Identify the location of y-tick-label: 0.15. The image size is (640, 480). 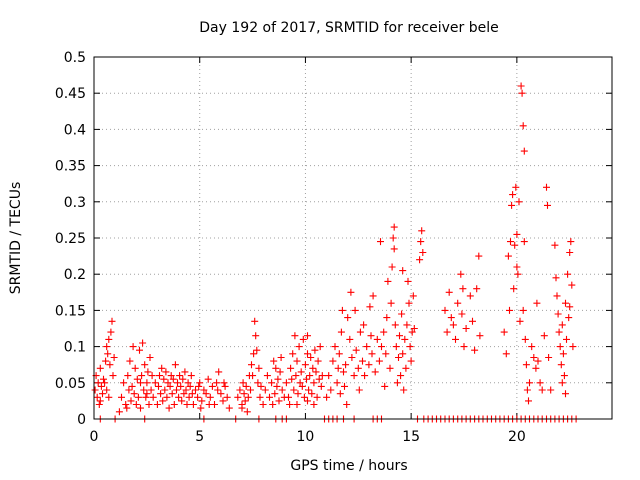
(70, 311).